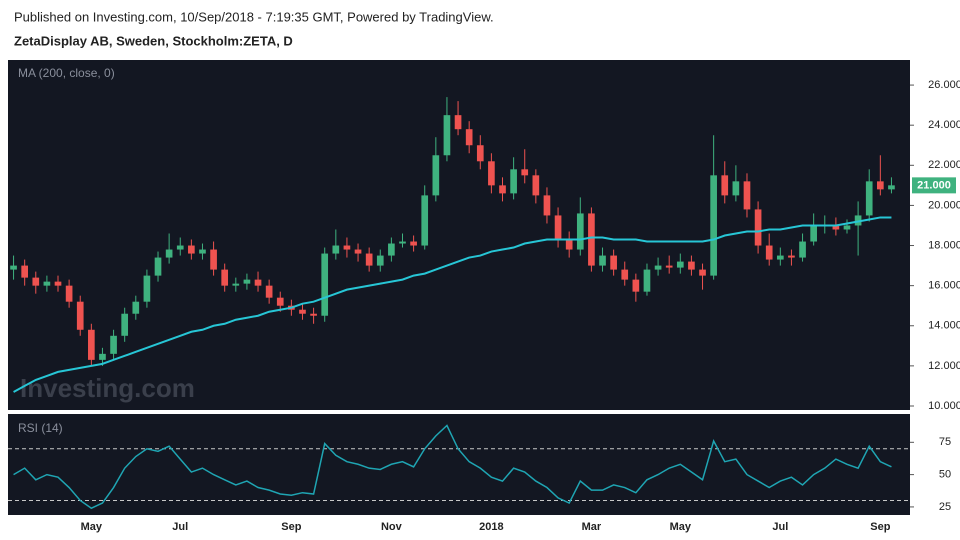 The height and width of the screenshot is (540, 960). I want to click on x-tick-label: Mar, so click(592, 527).